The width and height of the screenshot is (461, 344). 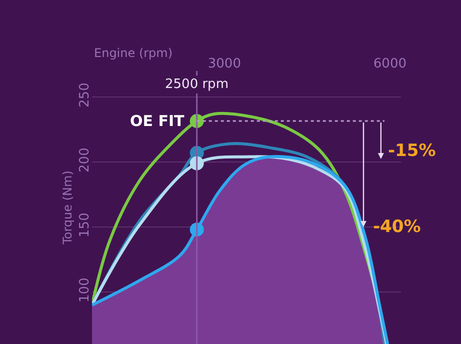 What do you see at coordinates (84, 160) in the screenshot?
I see `y-tick-label: 200` at bounding box center [84, 160].